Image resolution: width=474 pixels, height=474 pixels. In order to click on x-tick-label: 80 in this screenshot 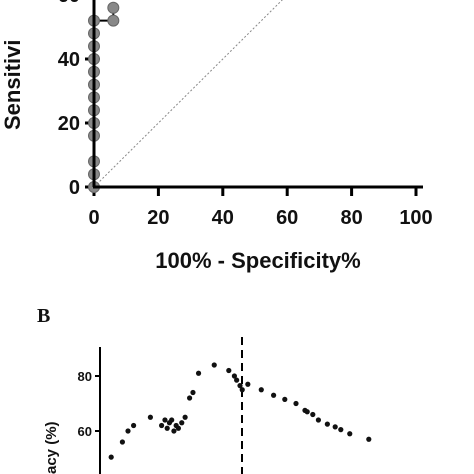, I will do `click(351, 218)`.